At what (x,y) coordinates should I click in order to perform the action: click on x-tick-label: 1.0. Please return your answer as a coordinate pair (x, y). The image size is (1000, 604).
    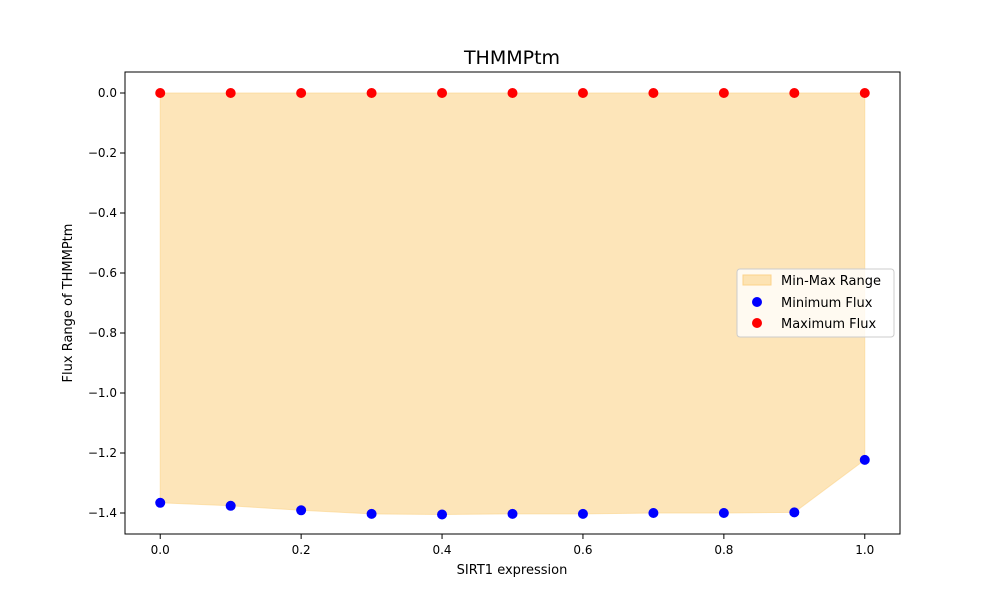
    Looking at the image, I should click on (864, 550).